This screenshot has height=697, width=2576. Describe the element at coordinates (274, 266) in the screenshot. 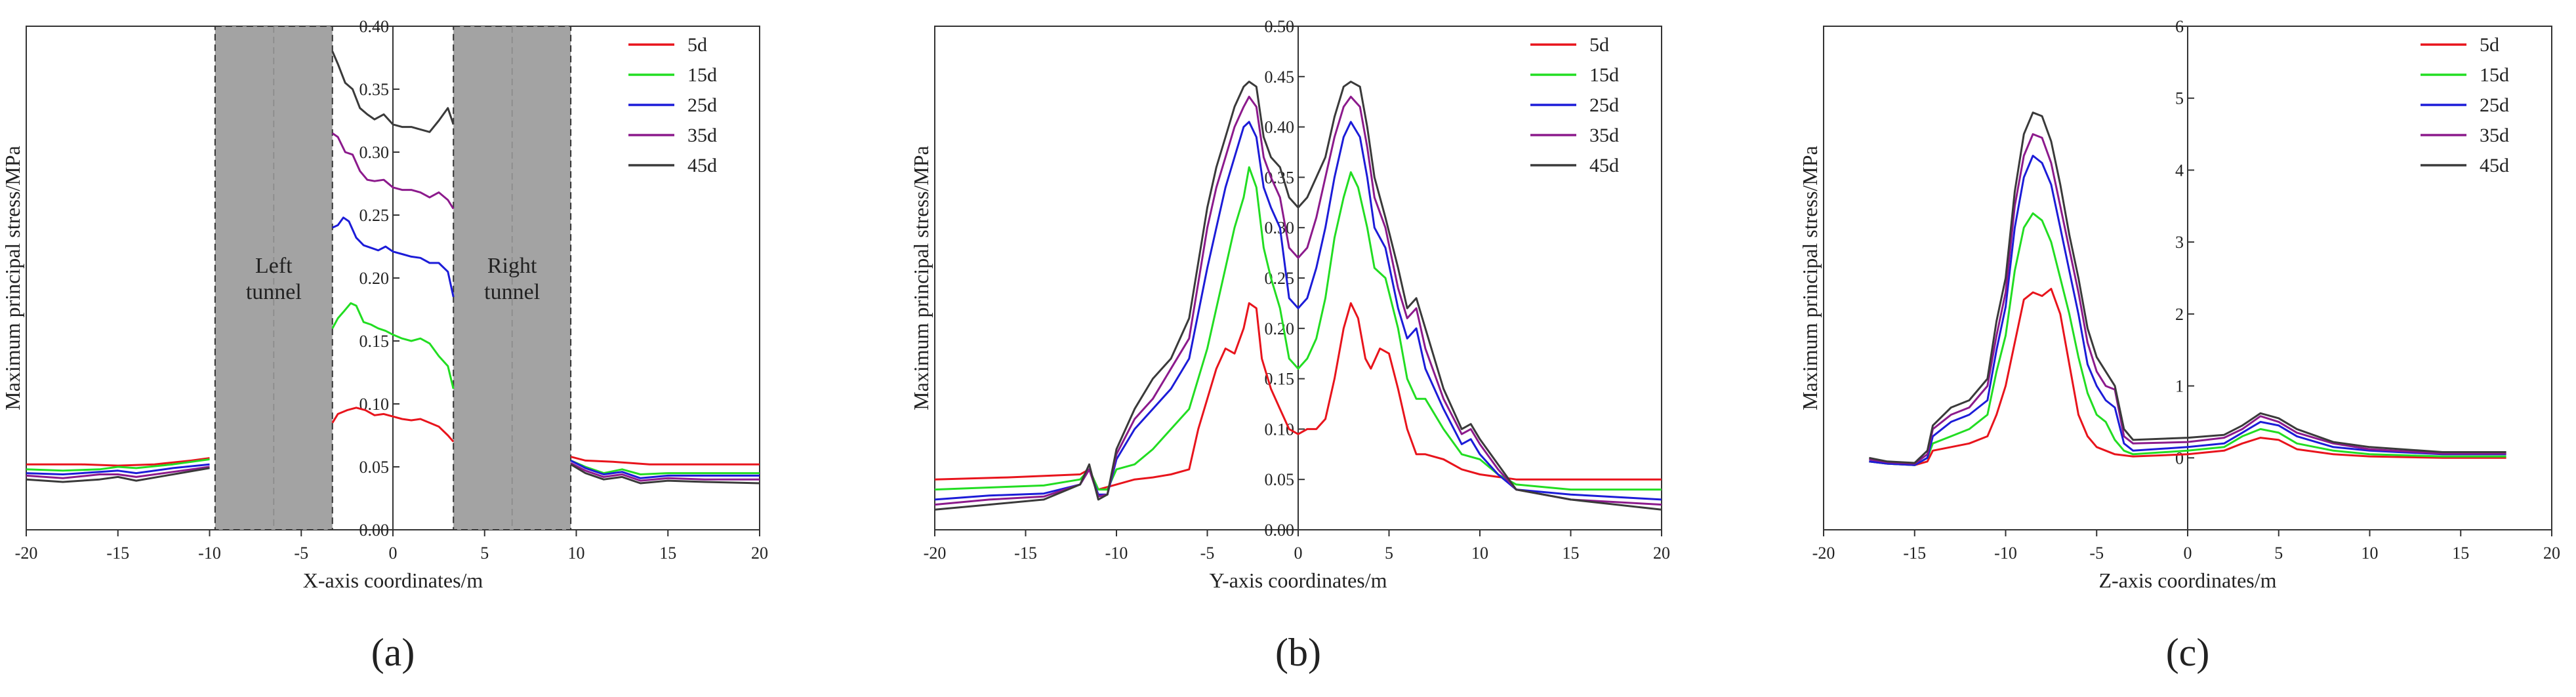

I see `tunnel-label: Left` at that location.